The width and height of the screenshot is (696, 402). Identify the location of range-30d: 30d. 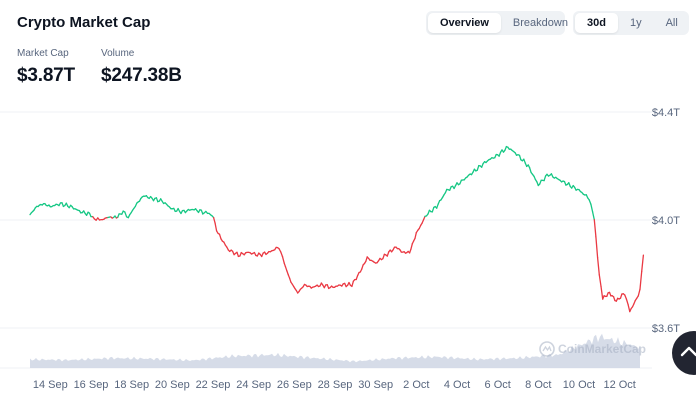
(596, 23).